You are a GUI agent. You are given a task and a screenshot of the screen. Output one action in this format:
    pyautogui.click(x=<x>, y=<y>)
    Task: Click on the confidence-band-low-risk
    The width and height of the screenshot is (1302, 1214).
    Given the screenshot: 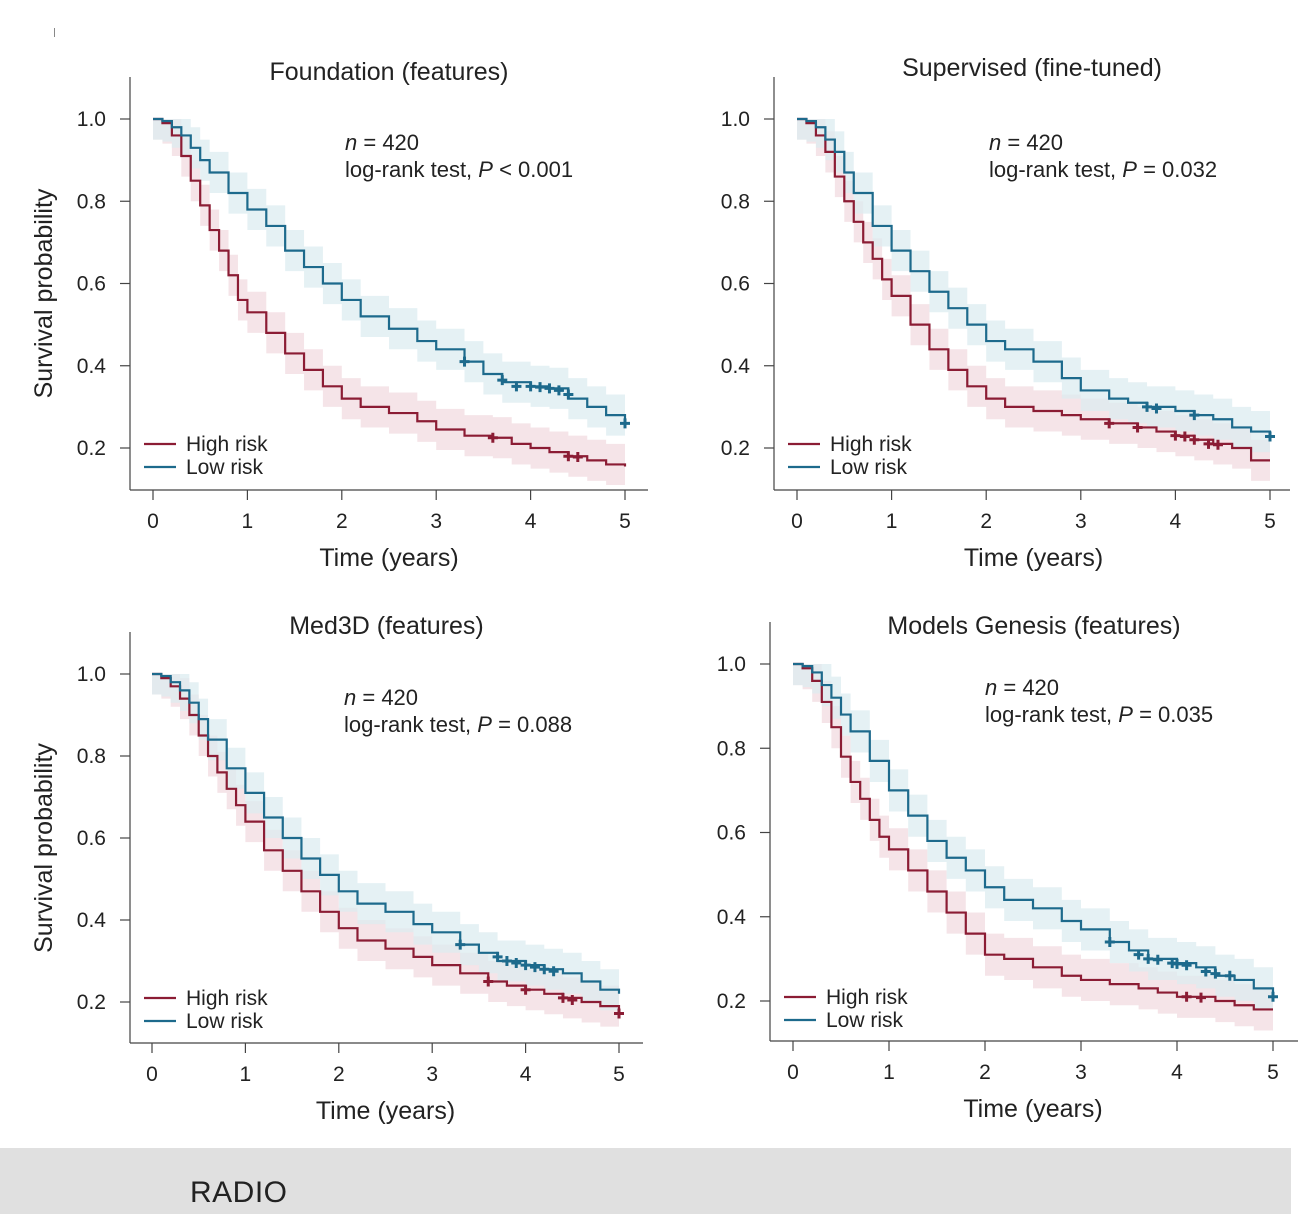 What is the action you would take?
    pyautogui.click(x=389, y=281)
    